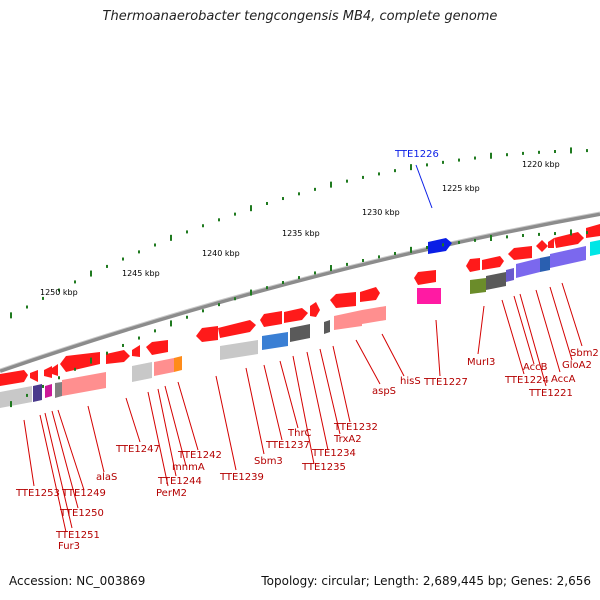 Image resolution: width=600 pixels, height=600 pixels. I want to click on gene-label: Sbm3, so click(268, 461).